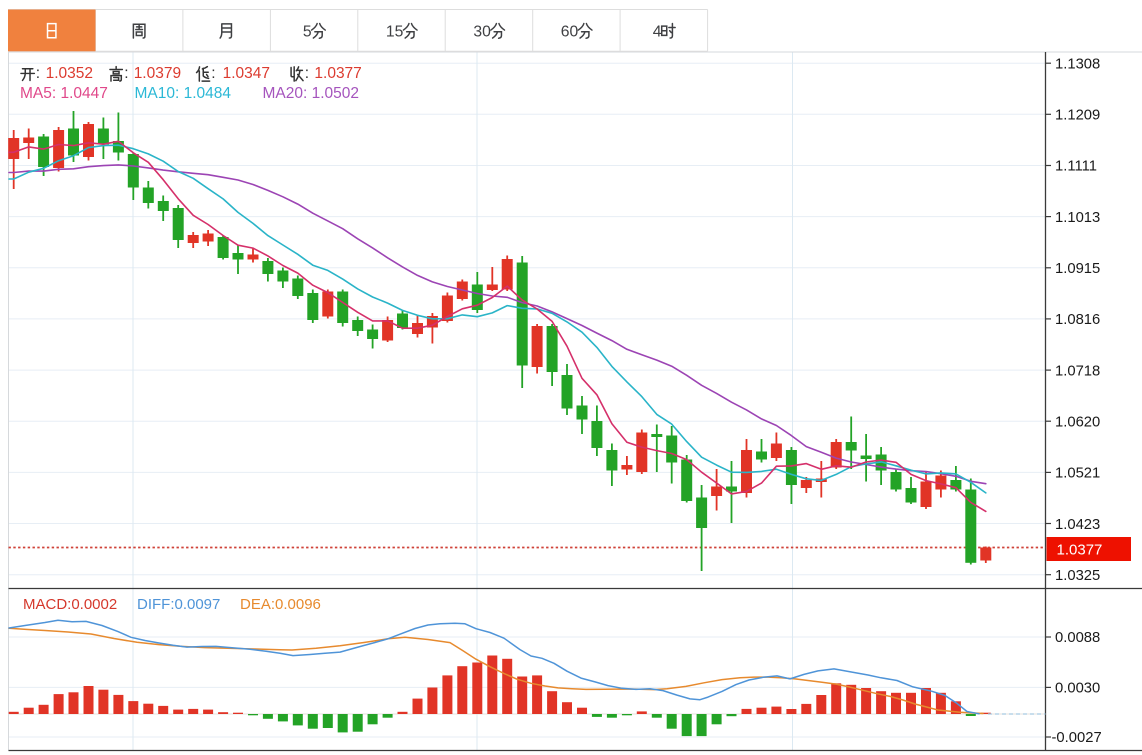  Describe the element at coordinates (157, 73) in the screenshot. I see `svg-text: 1.0379` at that location.